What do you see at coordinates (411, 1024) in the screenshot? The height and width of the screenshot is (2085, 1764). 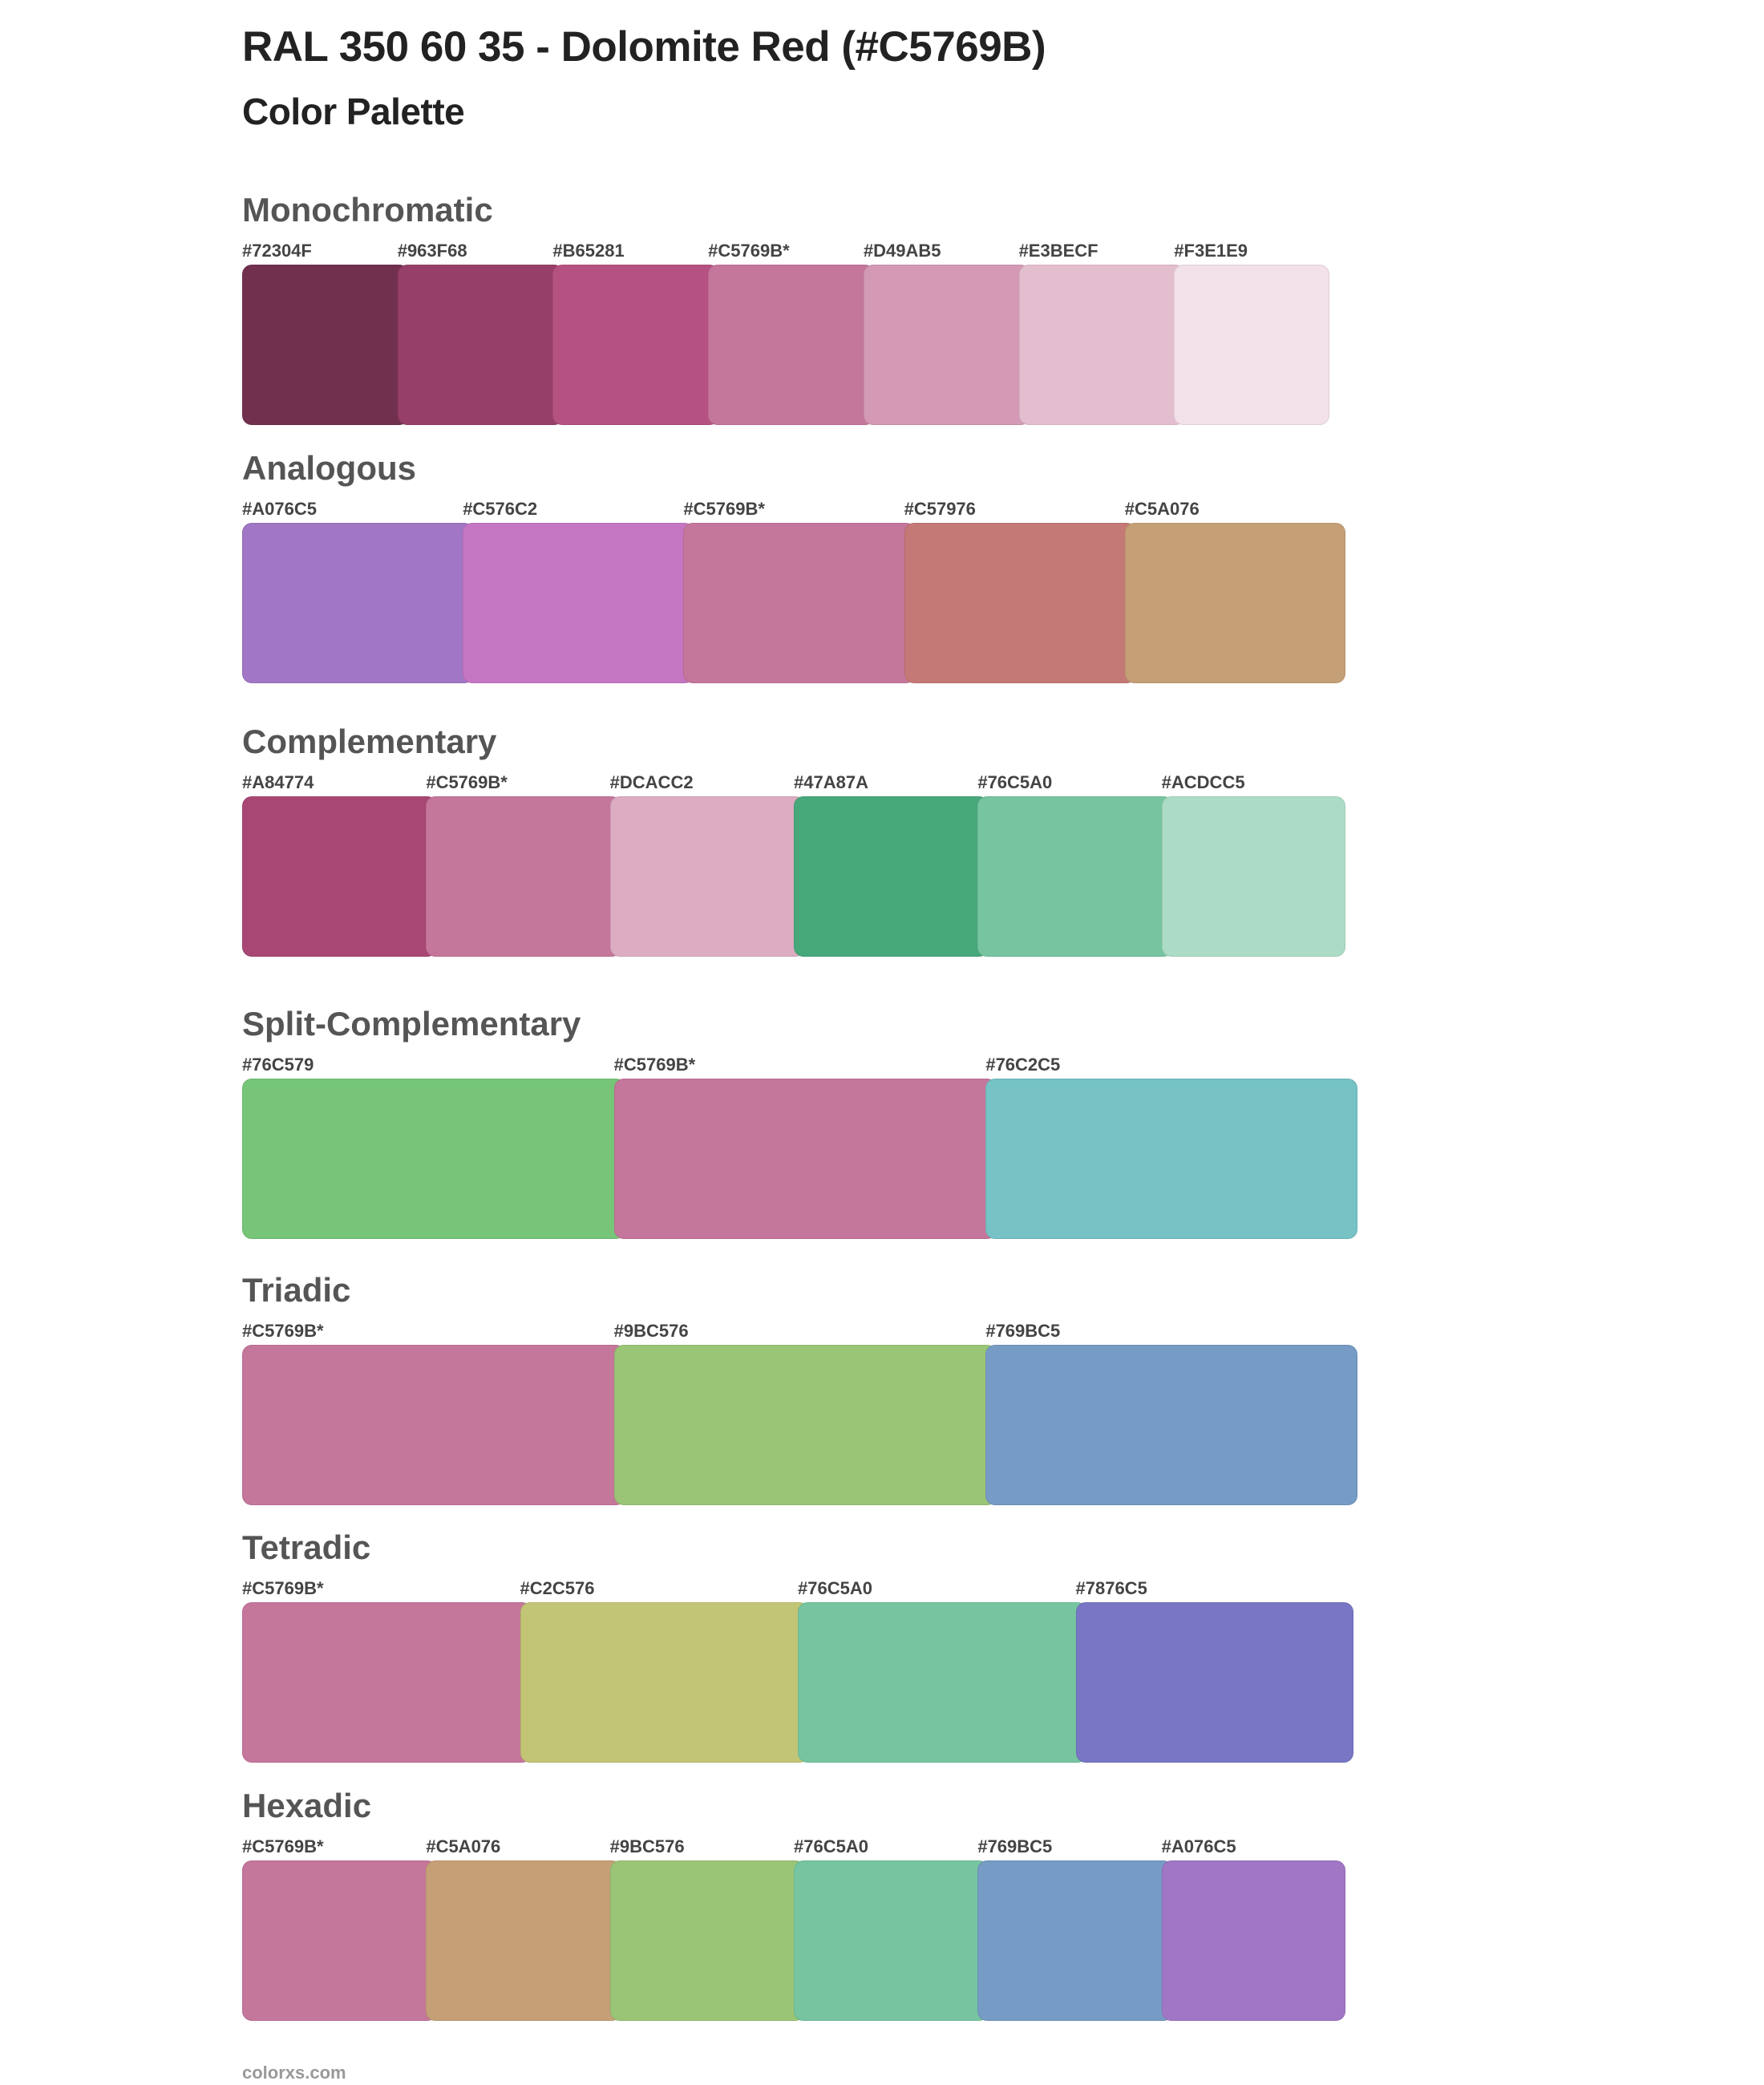 I see `palette-title: Split-Complementary` at bounding box center [411, 1024].